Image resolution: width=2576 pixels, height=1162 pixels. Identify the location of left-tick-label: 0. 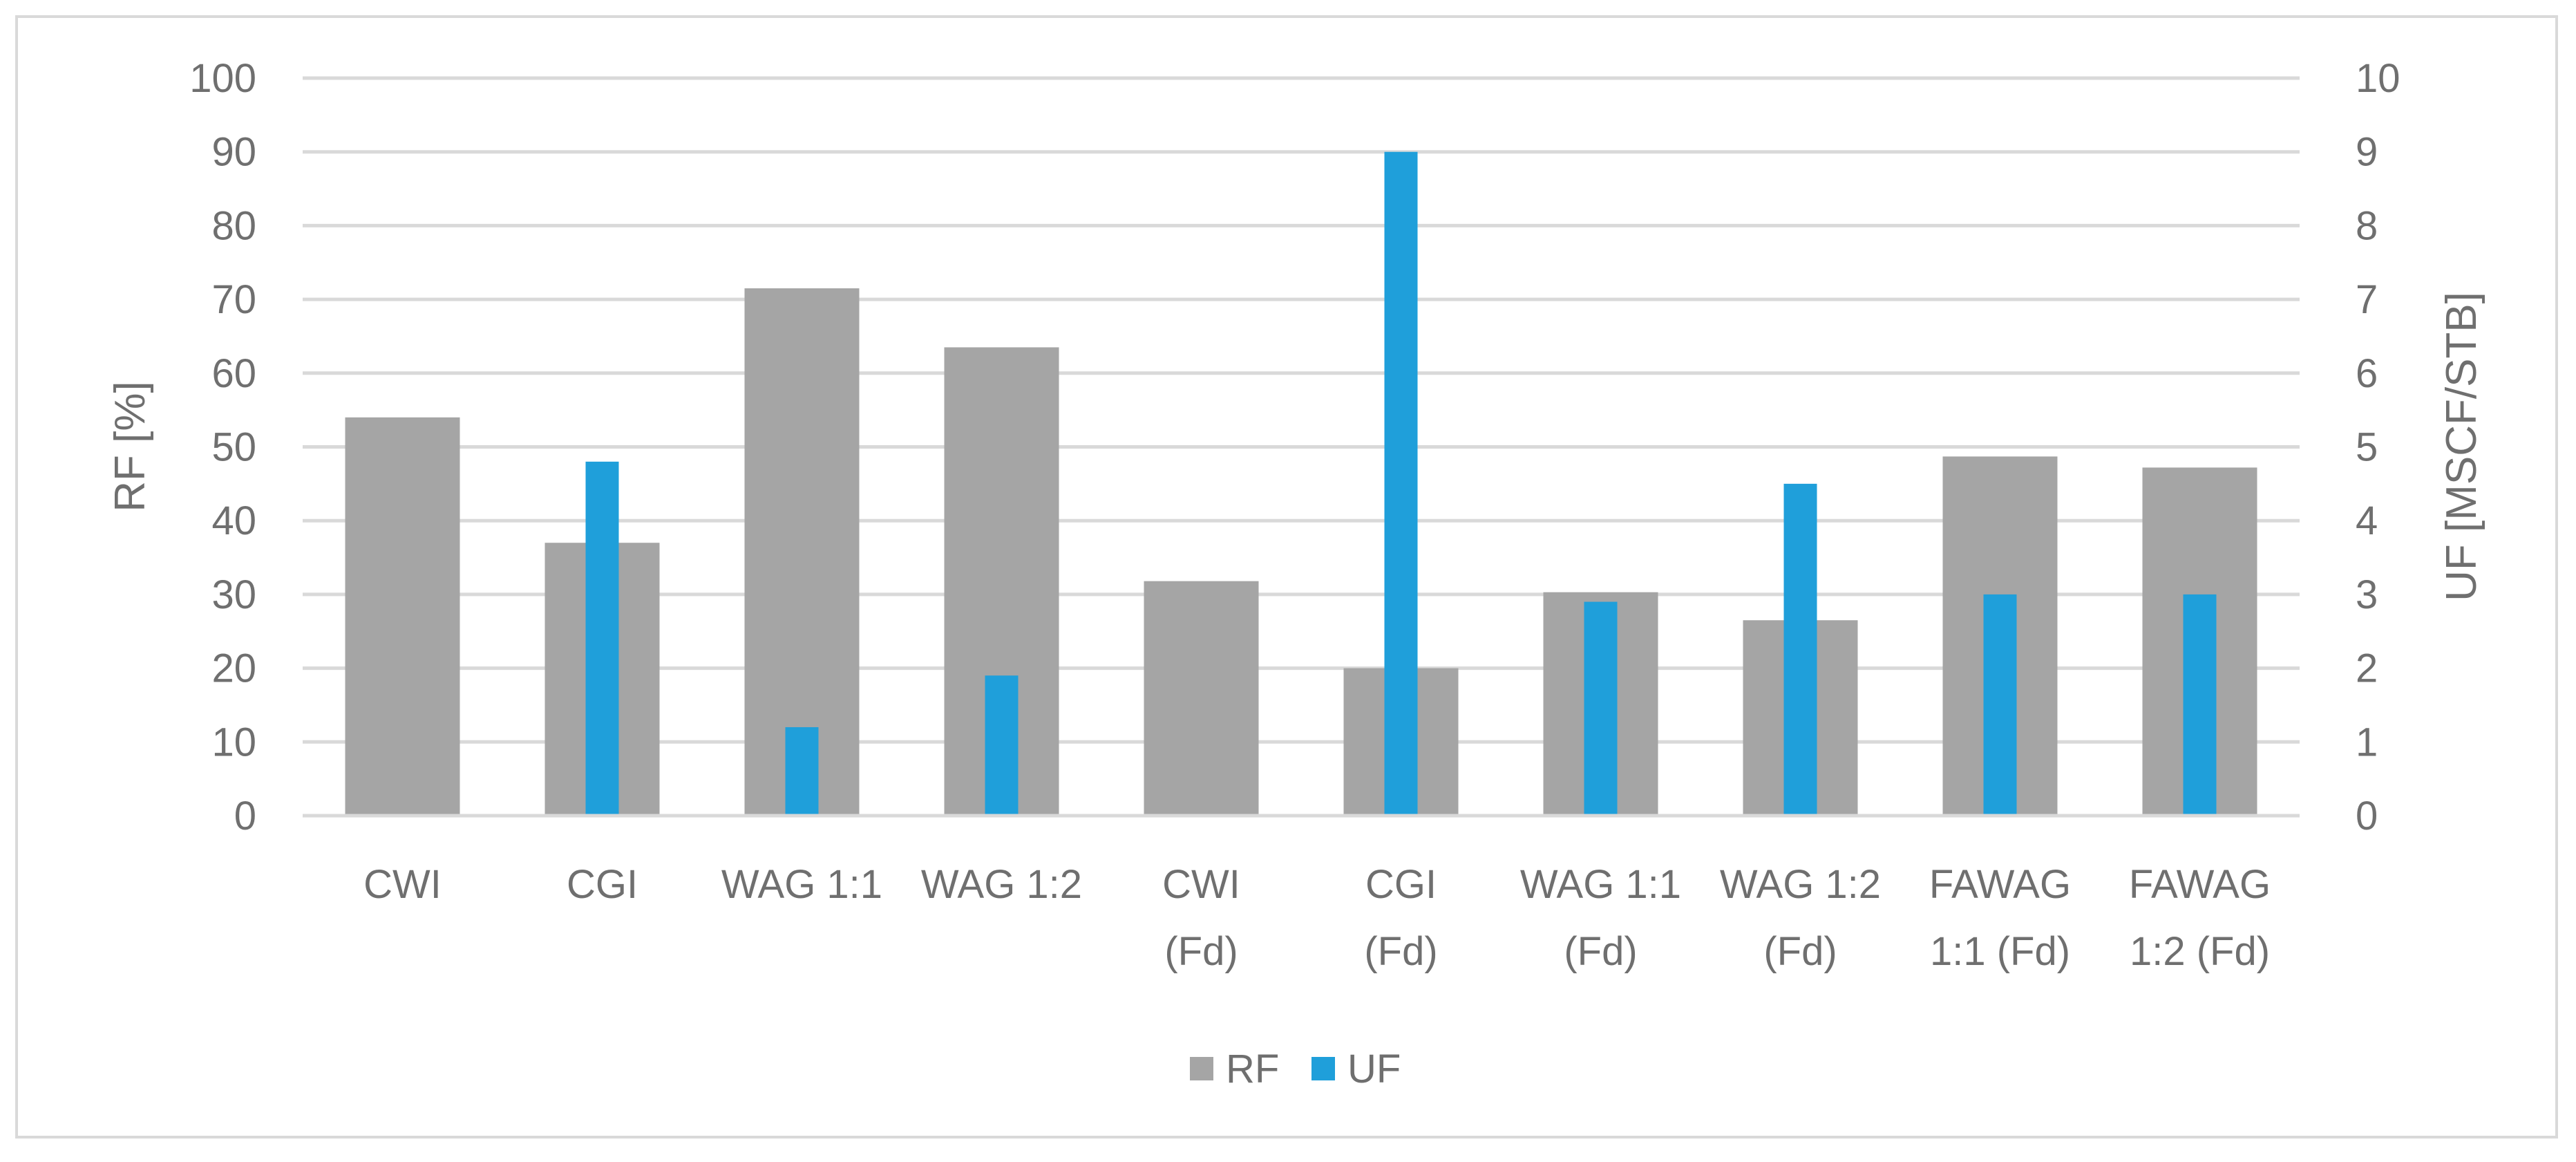
(245, 816).